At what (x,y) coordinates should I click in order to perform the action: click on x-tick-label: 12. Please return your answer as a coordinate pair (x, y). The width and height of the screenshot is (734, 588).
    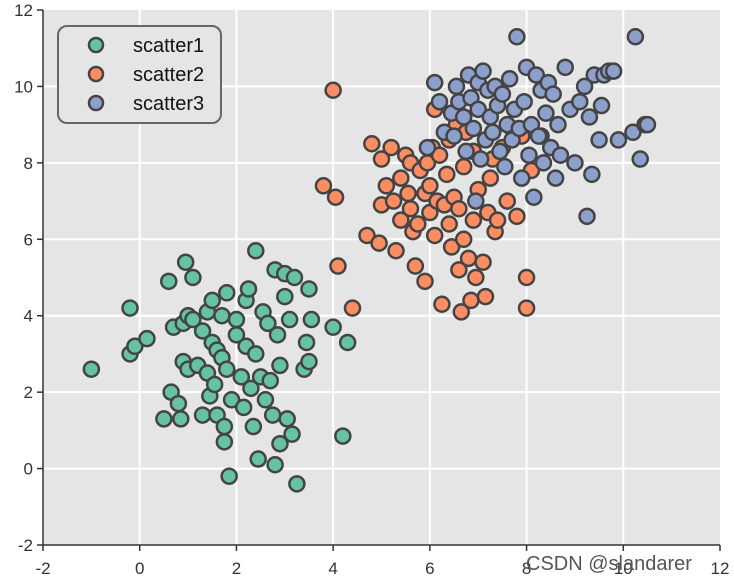
    Looking at the image, I should click on (720, 568).